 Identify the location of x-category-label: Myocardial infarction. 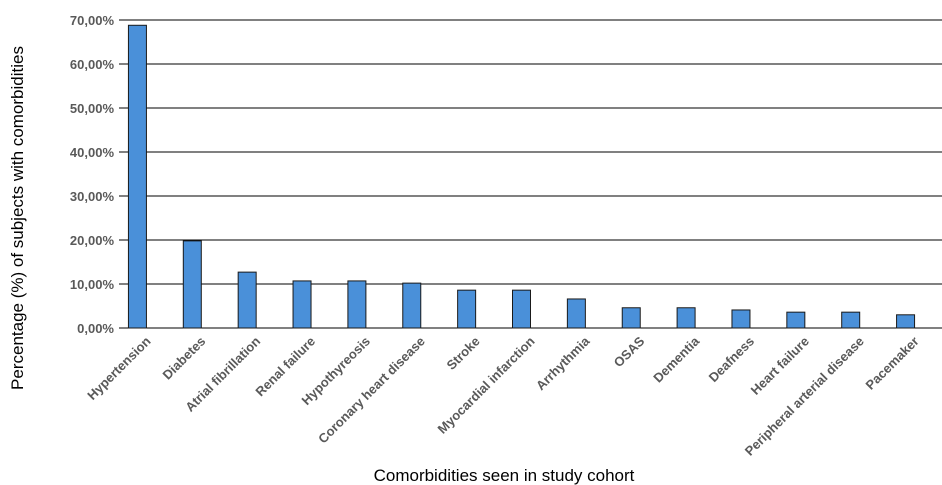
(486, 384).